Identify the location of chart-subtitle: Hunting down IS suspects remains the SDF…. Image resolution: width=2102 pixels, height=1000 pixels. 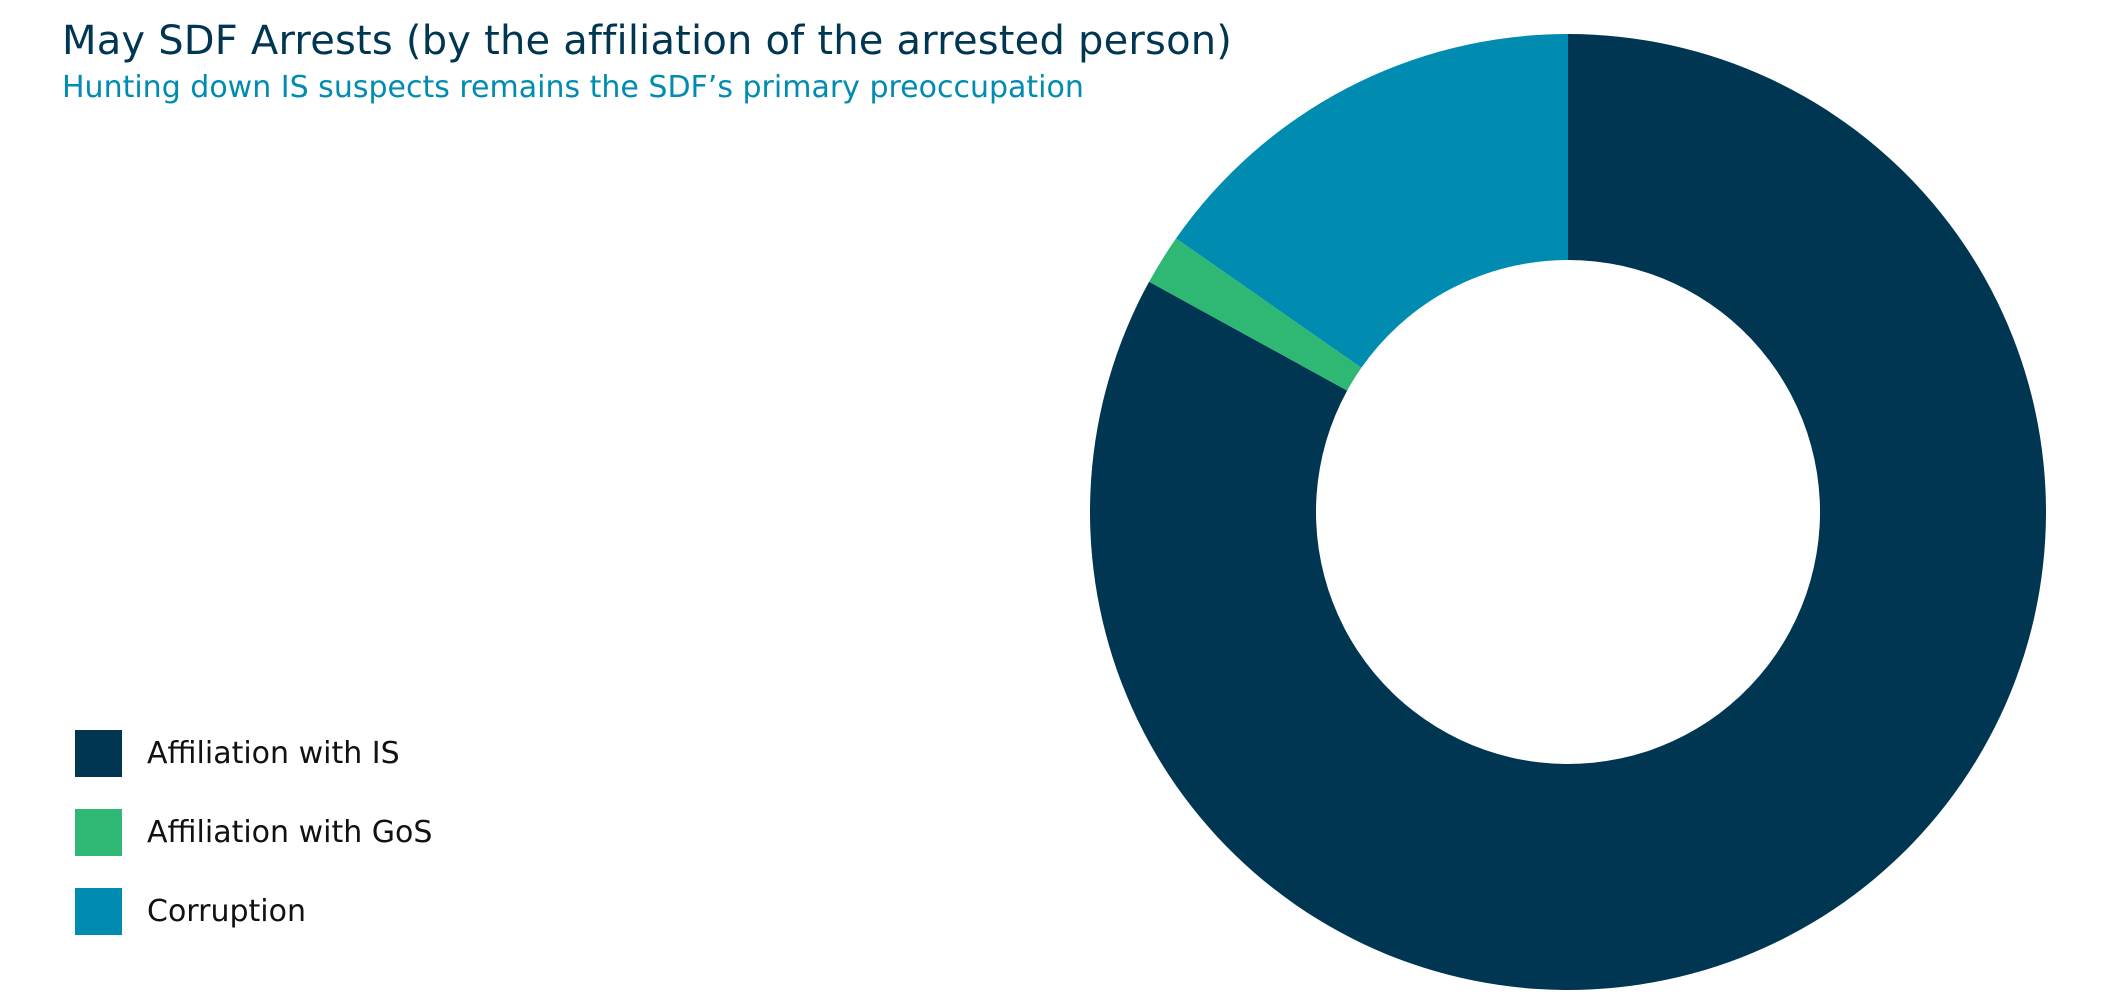
(573, 87).